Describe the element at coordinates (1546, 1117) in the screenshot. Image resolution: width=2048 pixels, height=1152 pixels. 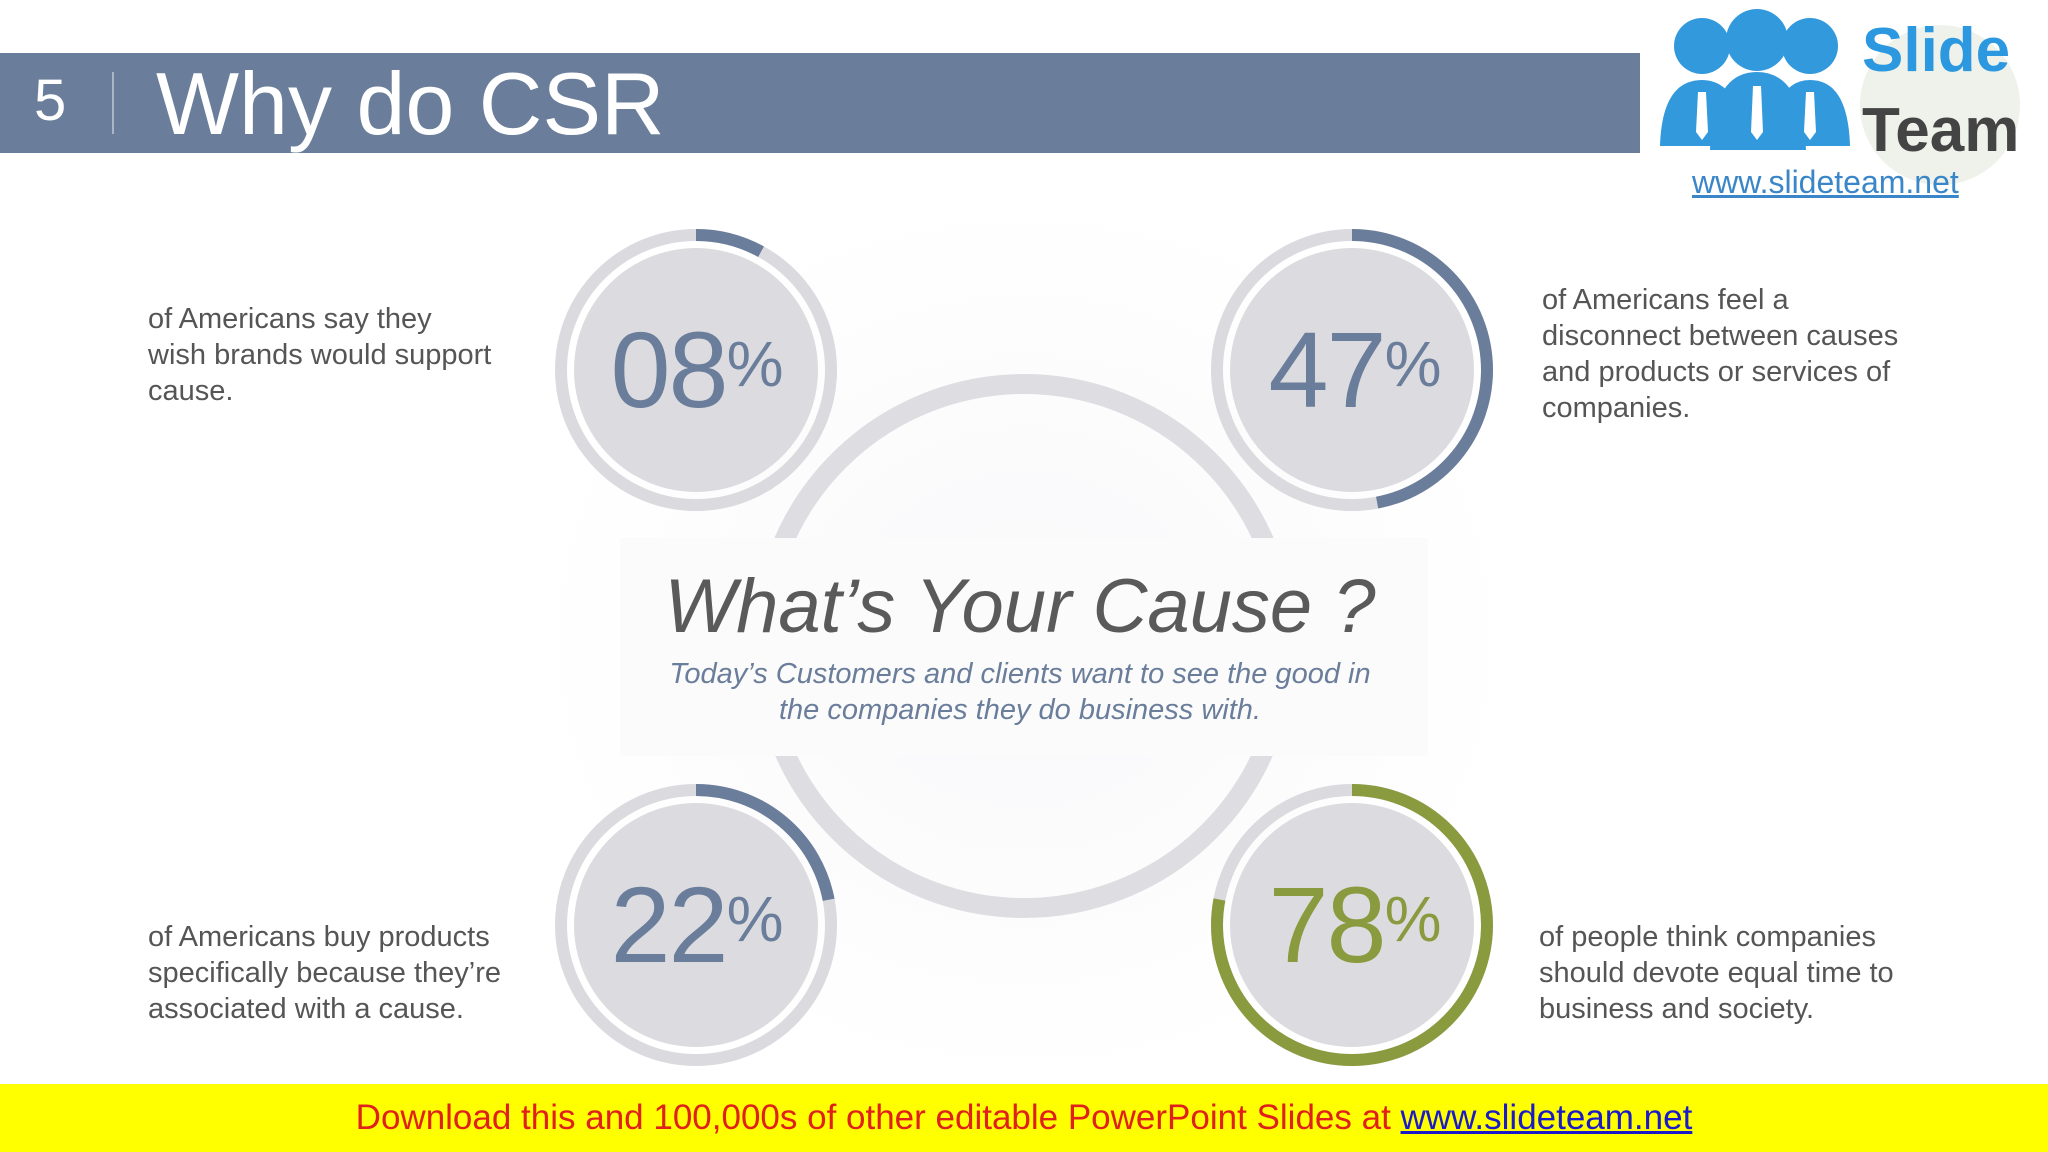
I see `footer-link: www.slideteam.net` at that location.